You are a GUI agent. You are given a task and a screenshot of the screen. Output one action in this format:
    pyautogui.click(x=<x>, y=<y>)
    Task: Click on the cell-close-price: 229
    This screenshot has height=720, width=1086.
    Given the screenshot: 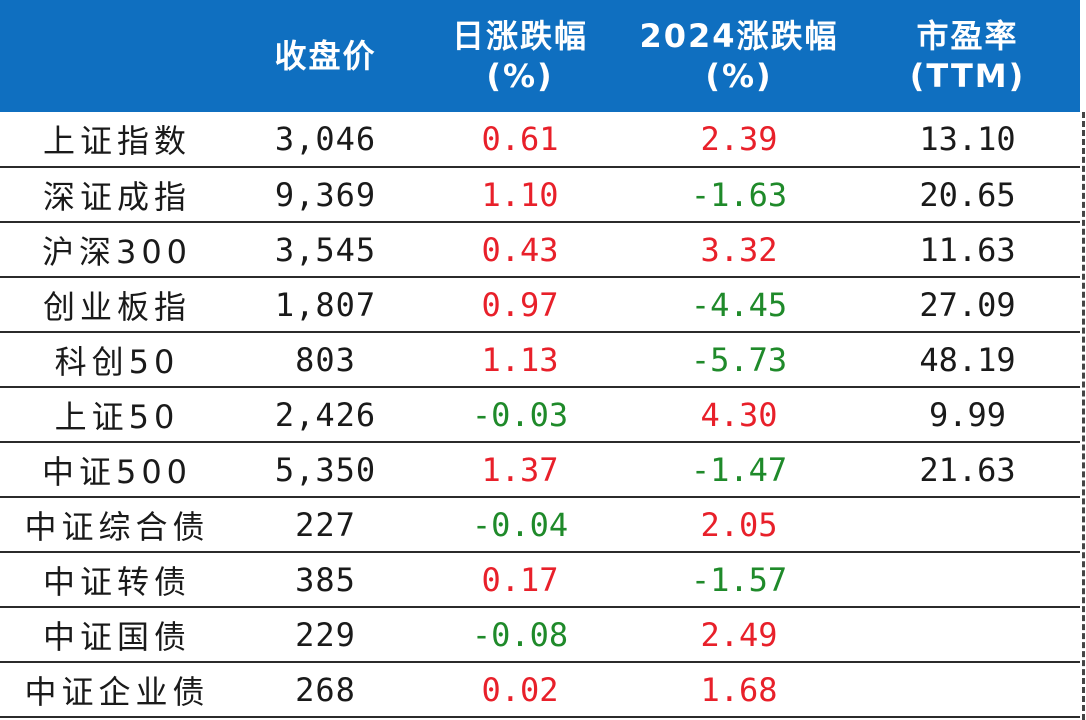 What is the action you would take?
    pyautogui.click(x=325, y=635)
    